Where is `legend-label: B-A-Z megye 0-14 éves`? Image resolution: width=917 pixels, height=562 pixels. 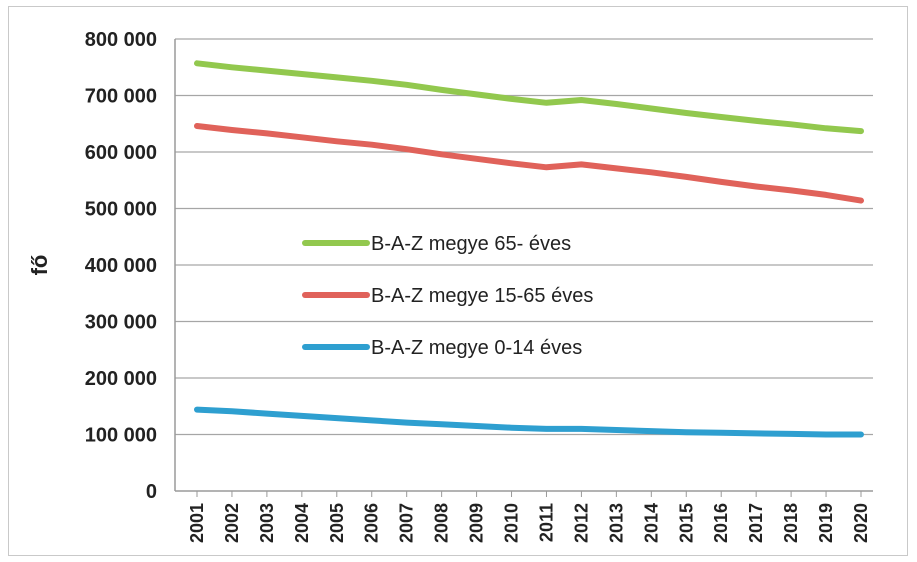
legend-label: B-A-Z megye 0-14 éves is located at coordinates (476, 348).